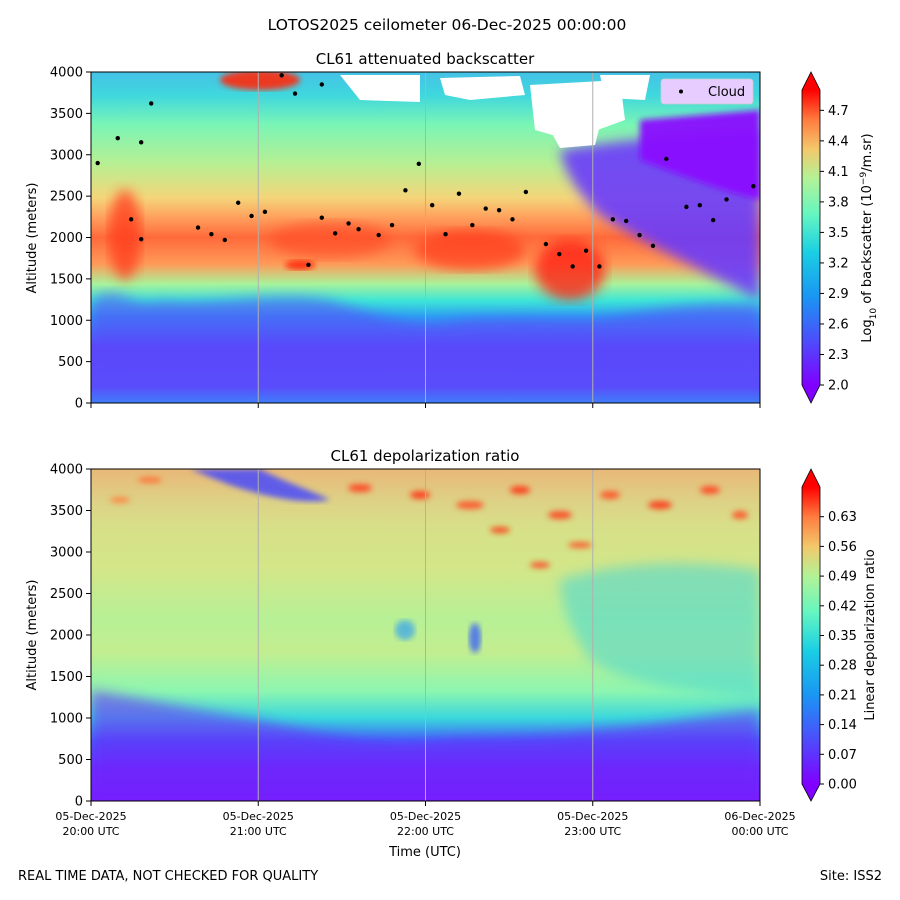 The image size is (900, 900). I want to click on colorbar-tick-label: 0.21, so click(842, 695).